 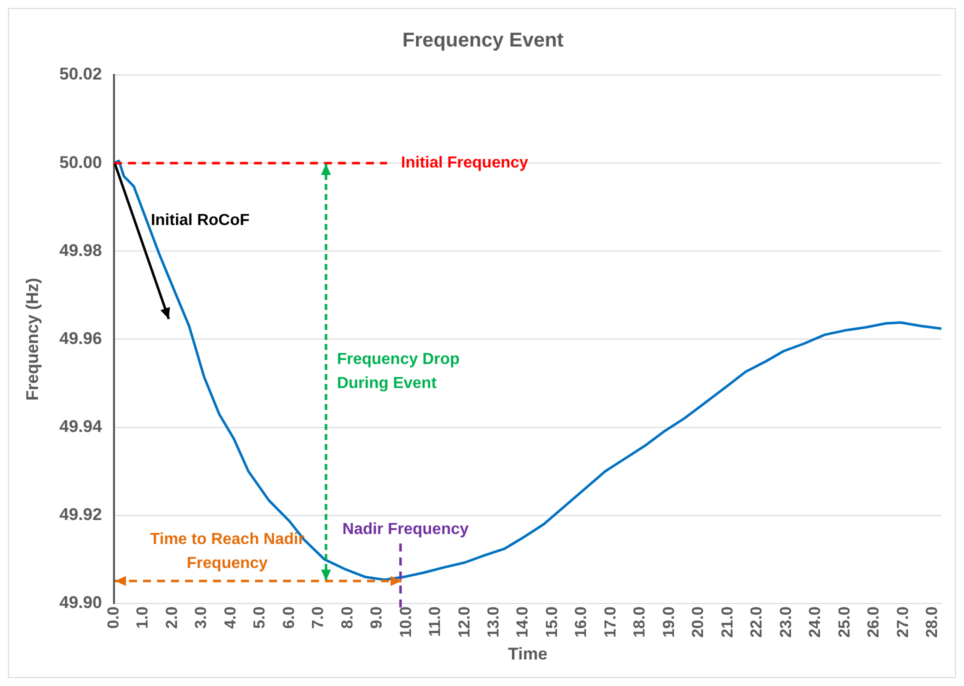 I want to click on x-tick-label: 8.0, so click(x=347, y=617).